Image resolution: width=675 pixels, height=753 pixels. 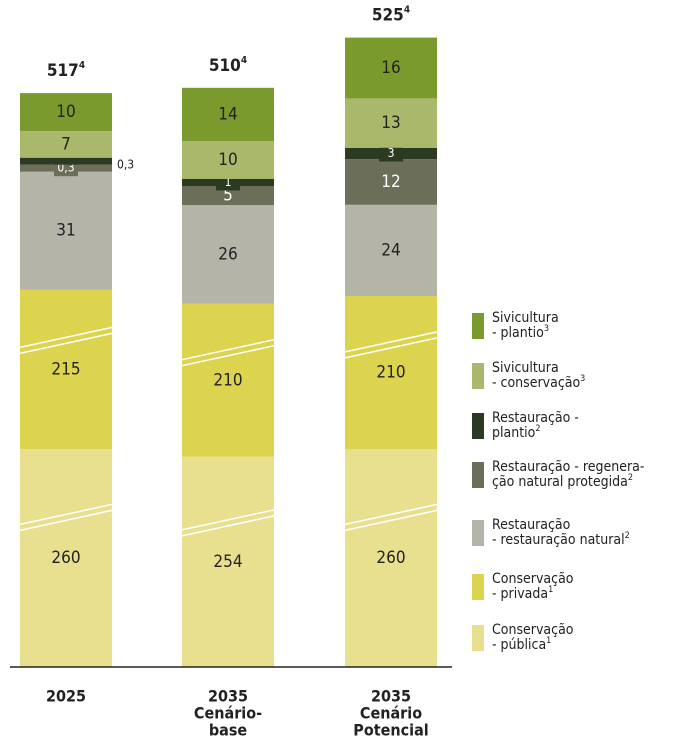 I want to click on text-part: - restauração natural, so click(x=558, y=540).